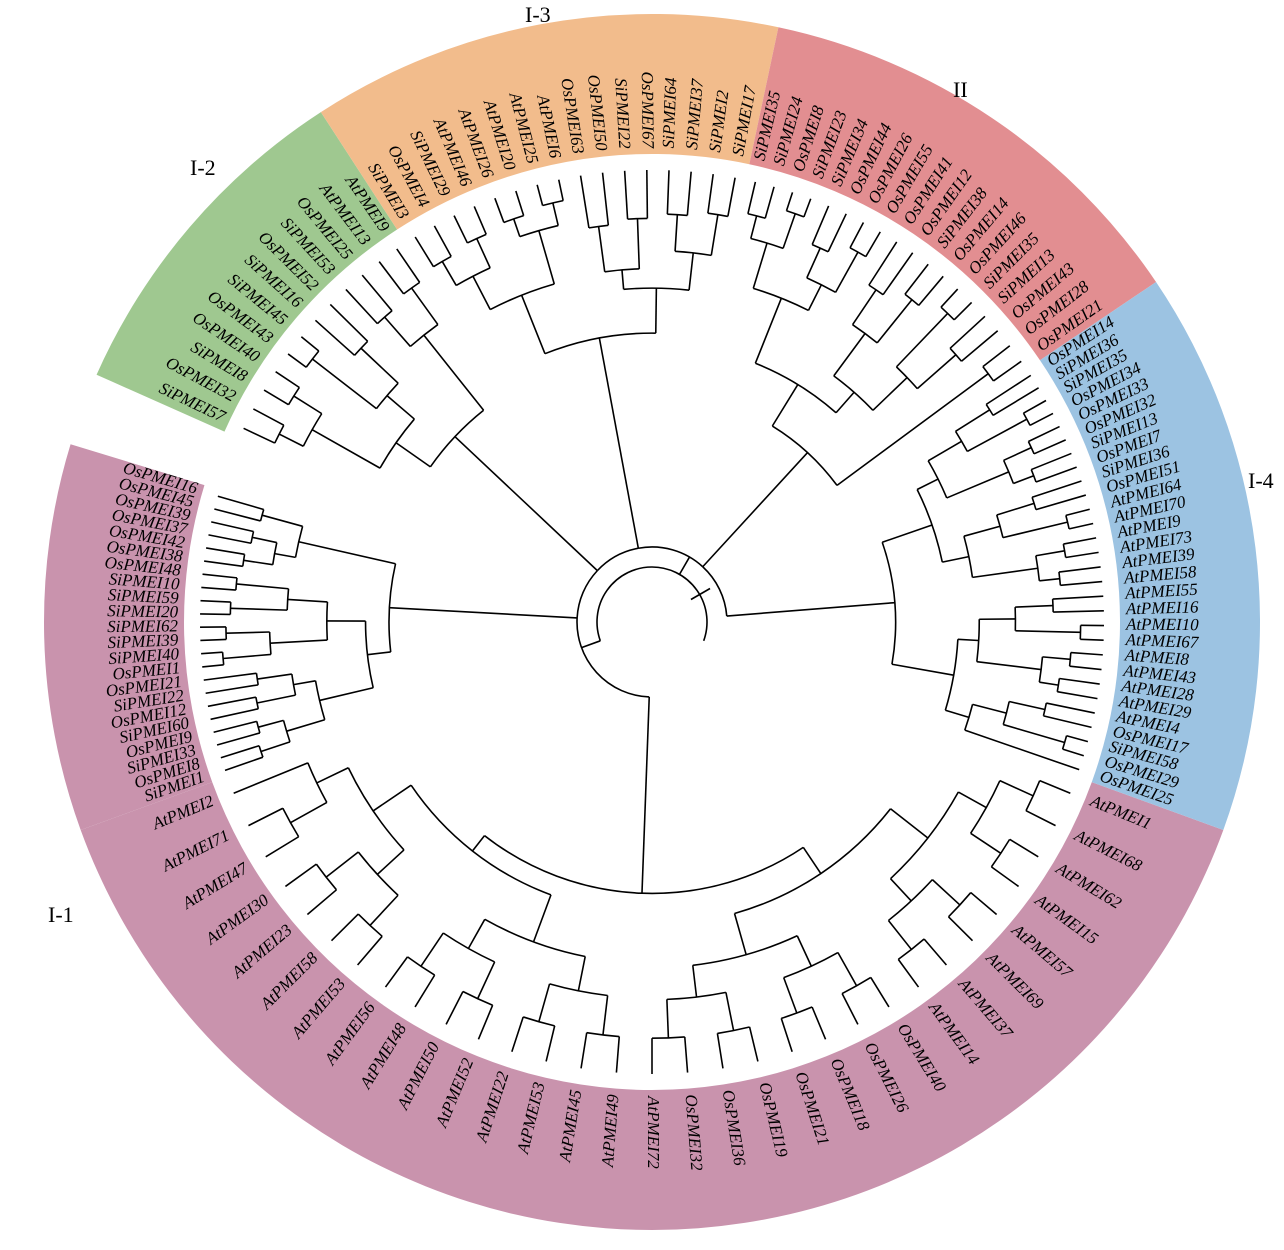 The height and width of the screenshot is (1250, 1284). What do you see at coordinates (203, 167) in the screenshot?
I see `clade-label-I-2: I-2` at bounding box center [203, 167].